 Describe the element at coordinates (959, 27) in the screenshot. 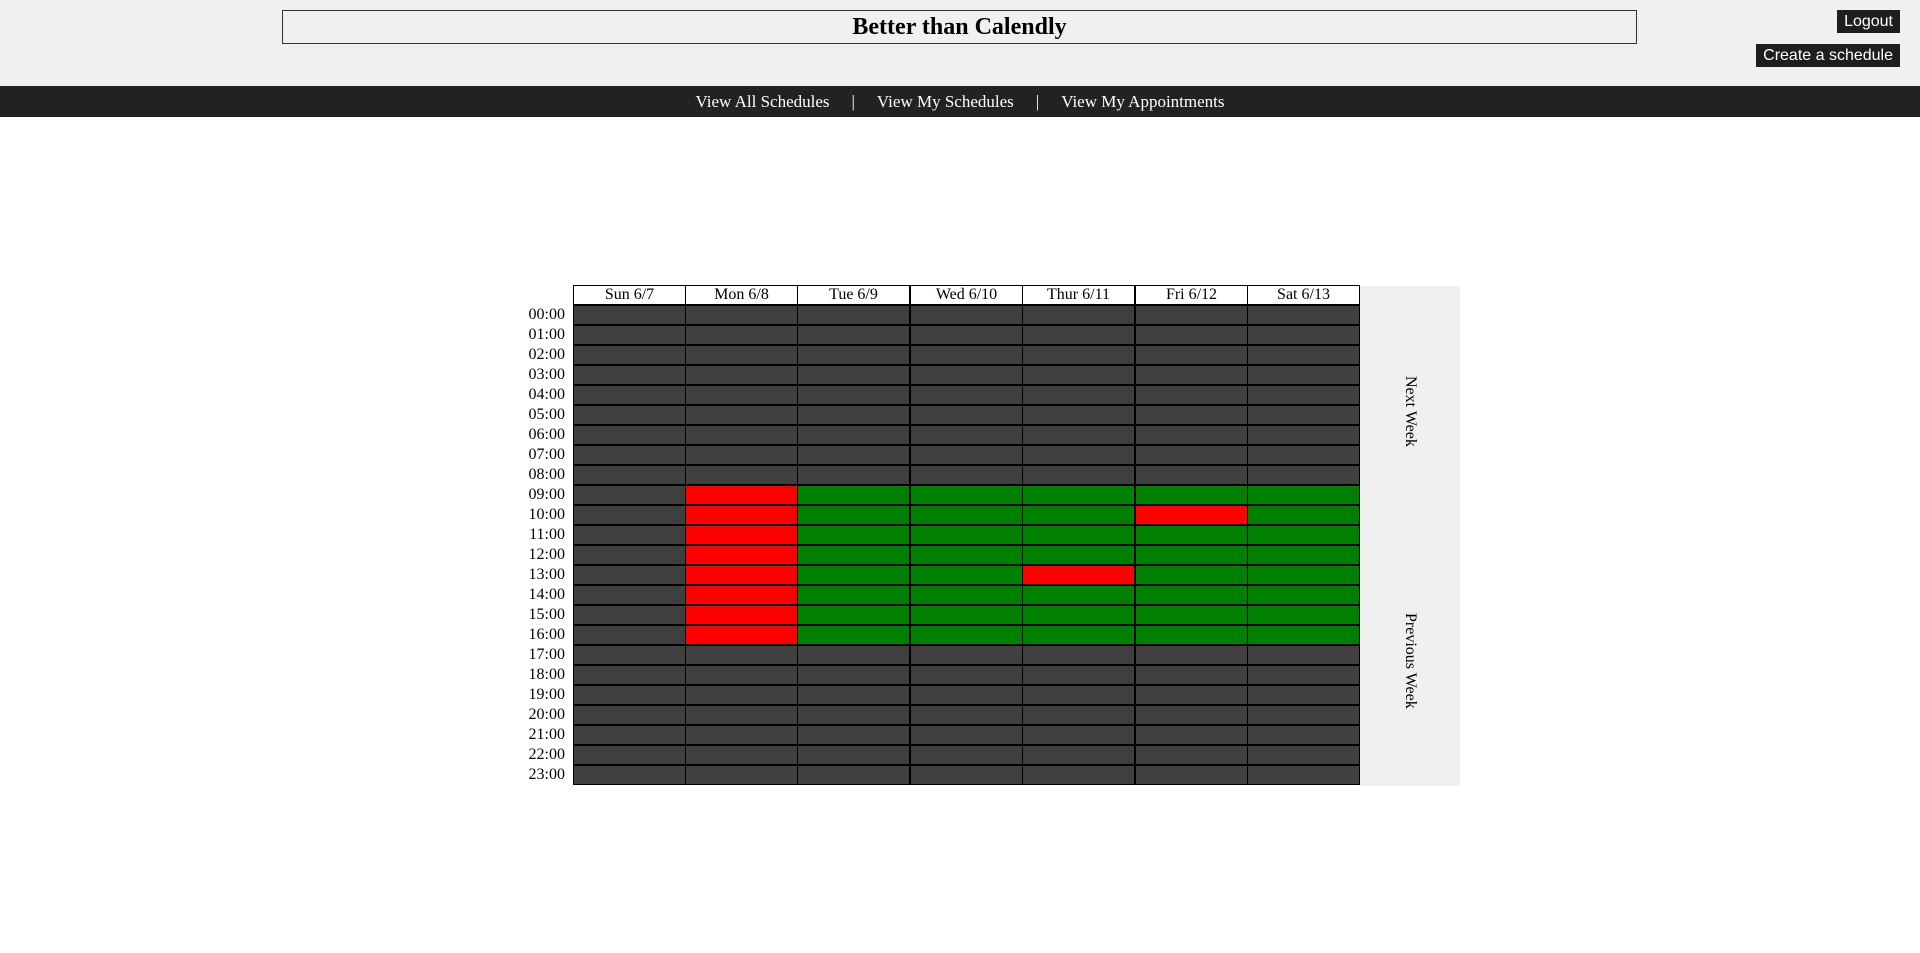

I see `site-title: Better than Calendly` at that location.